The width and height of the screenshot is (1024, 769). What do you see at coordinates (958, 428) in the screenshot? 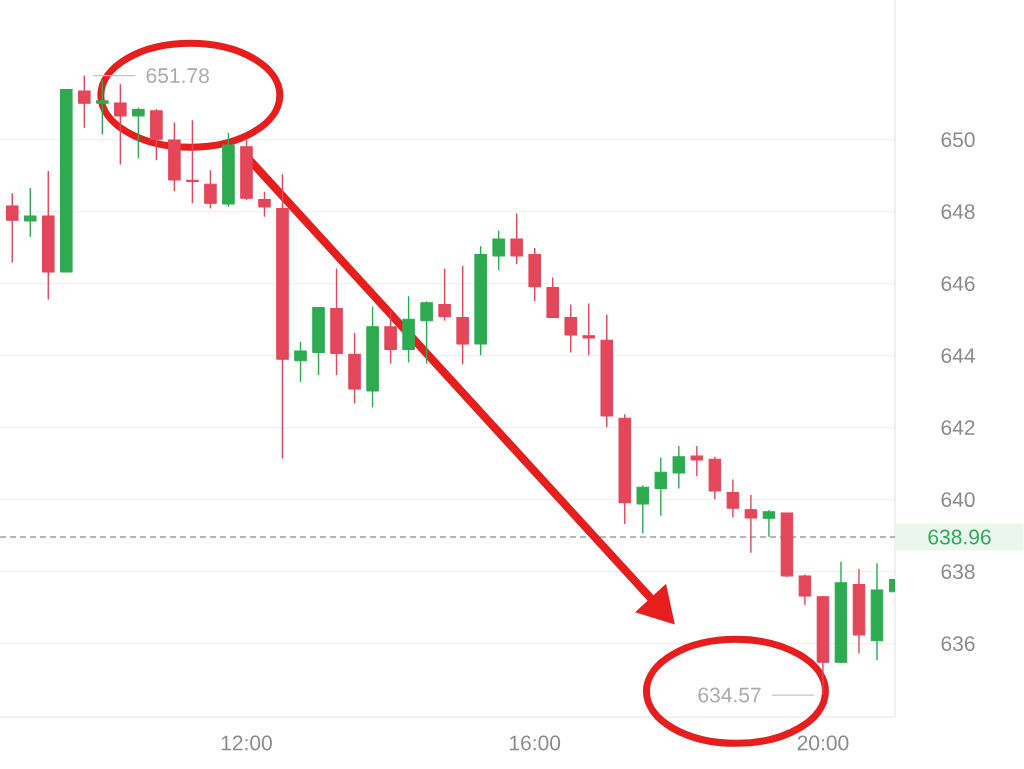
I see `y-tick-label: 642` at bounding box center [958, 428].